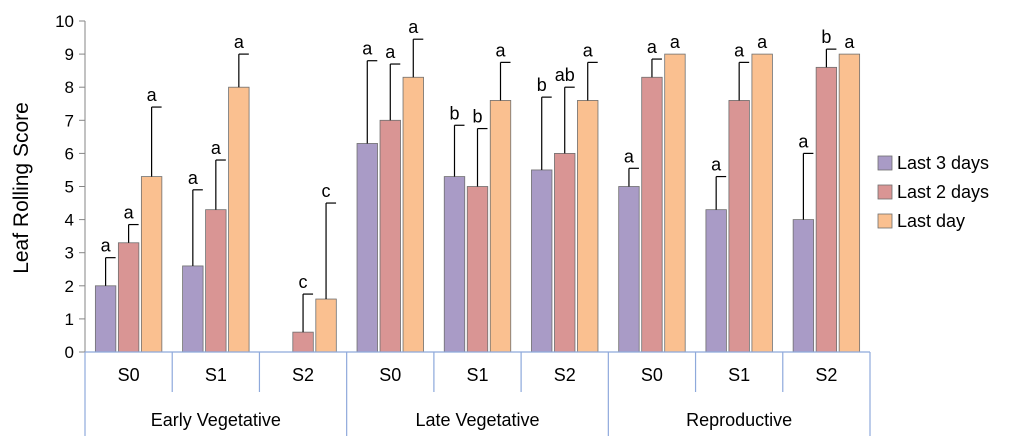 The height and width of the screenshot is (436, 1022). Describe the element at coordinates (69, 253) in the screenshot. I see `y-tick-label: 3` at that location.